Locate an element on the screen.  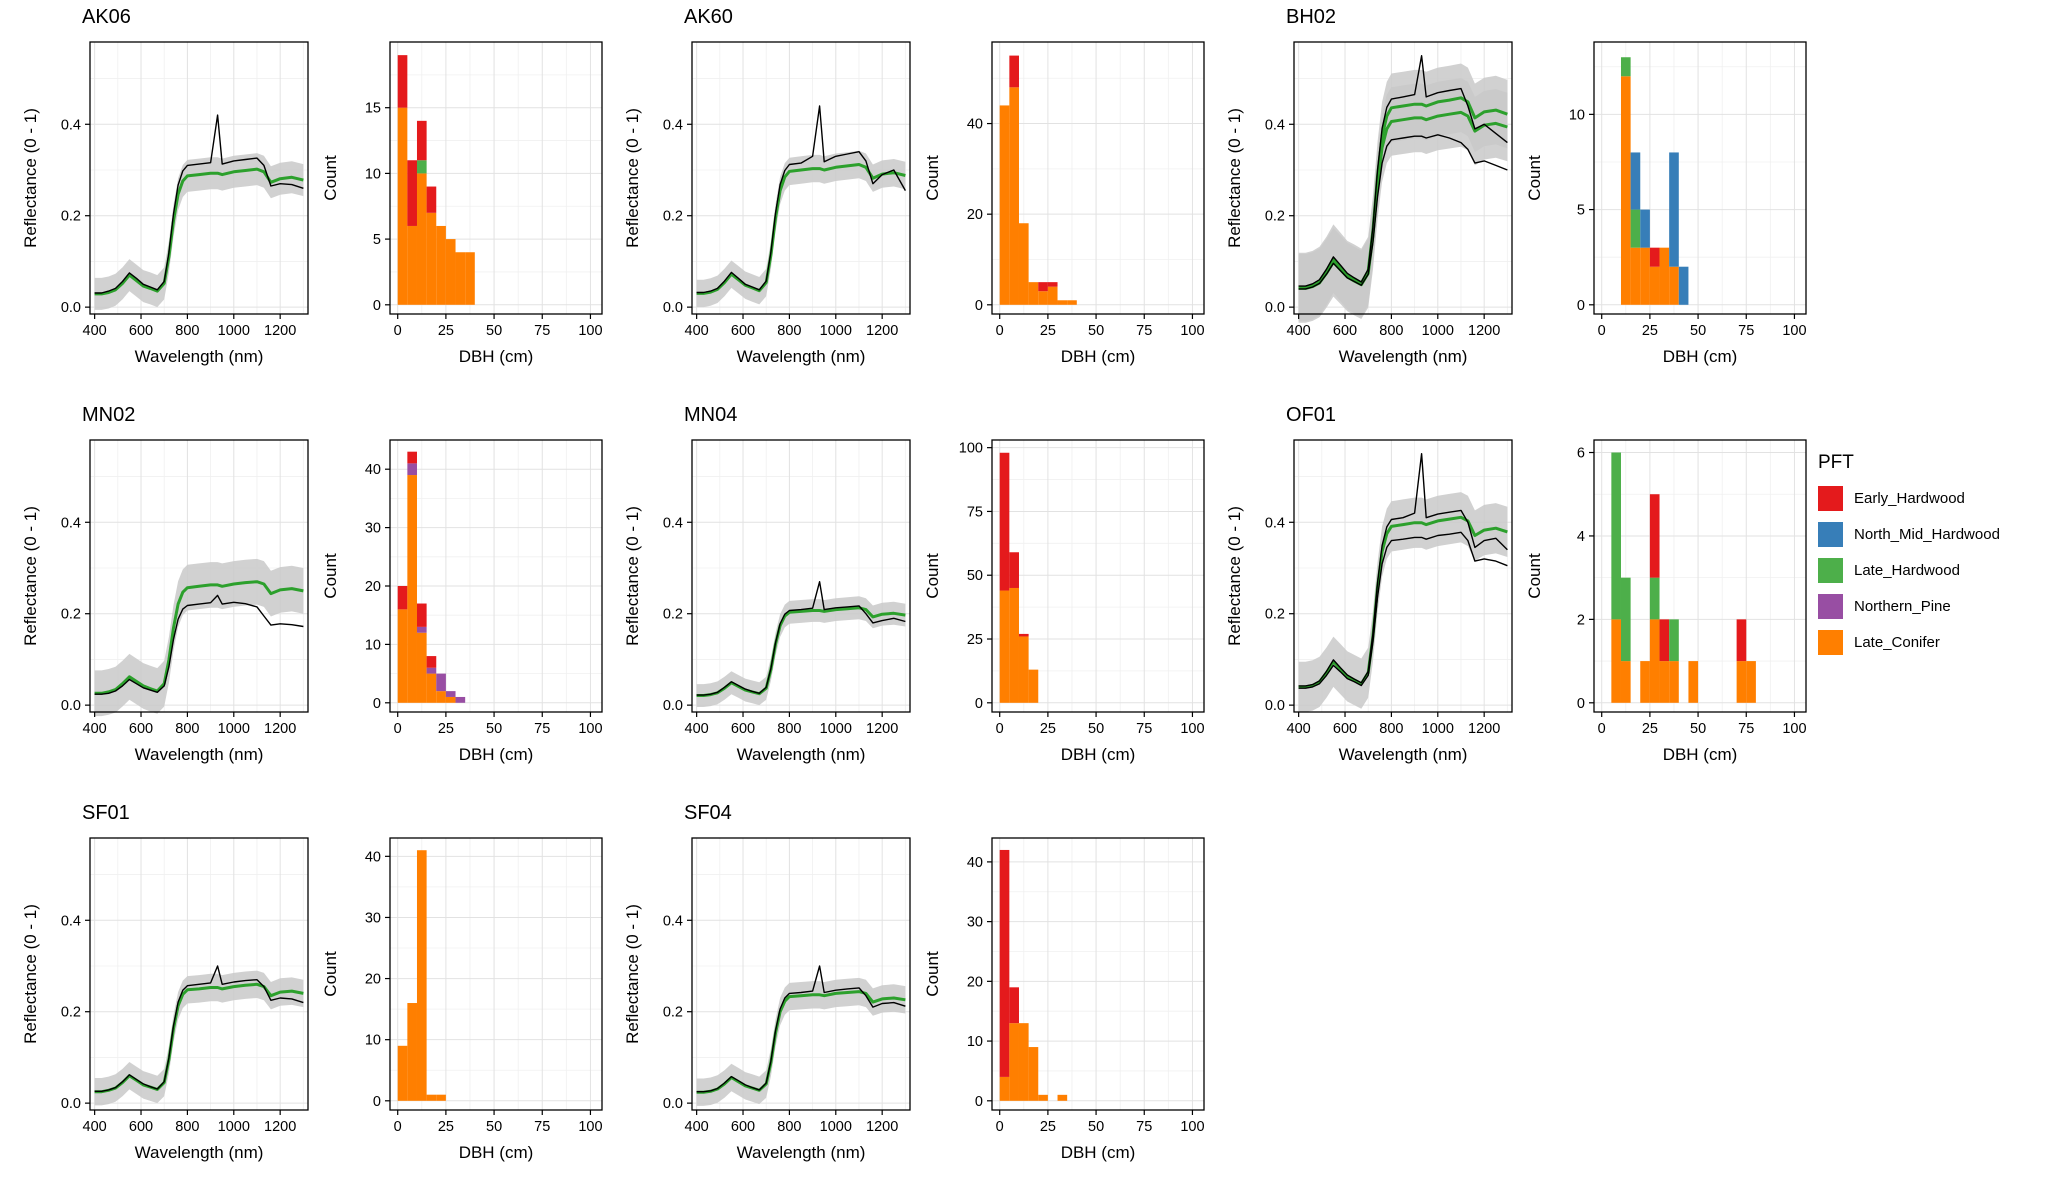
panel-title: SF04 is located at coordinates (708, 813).